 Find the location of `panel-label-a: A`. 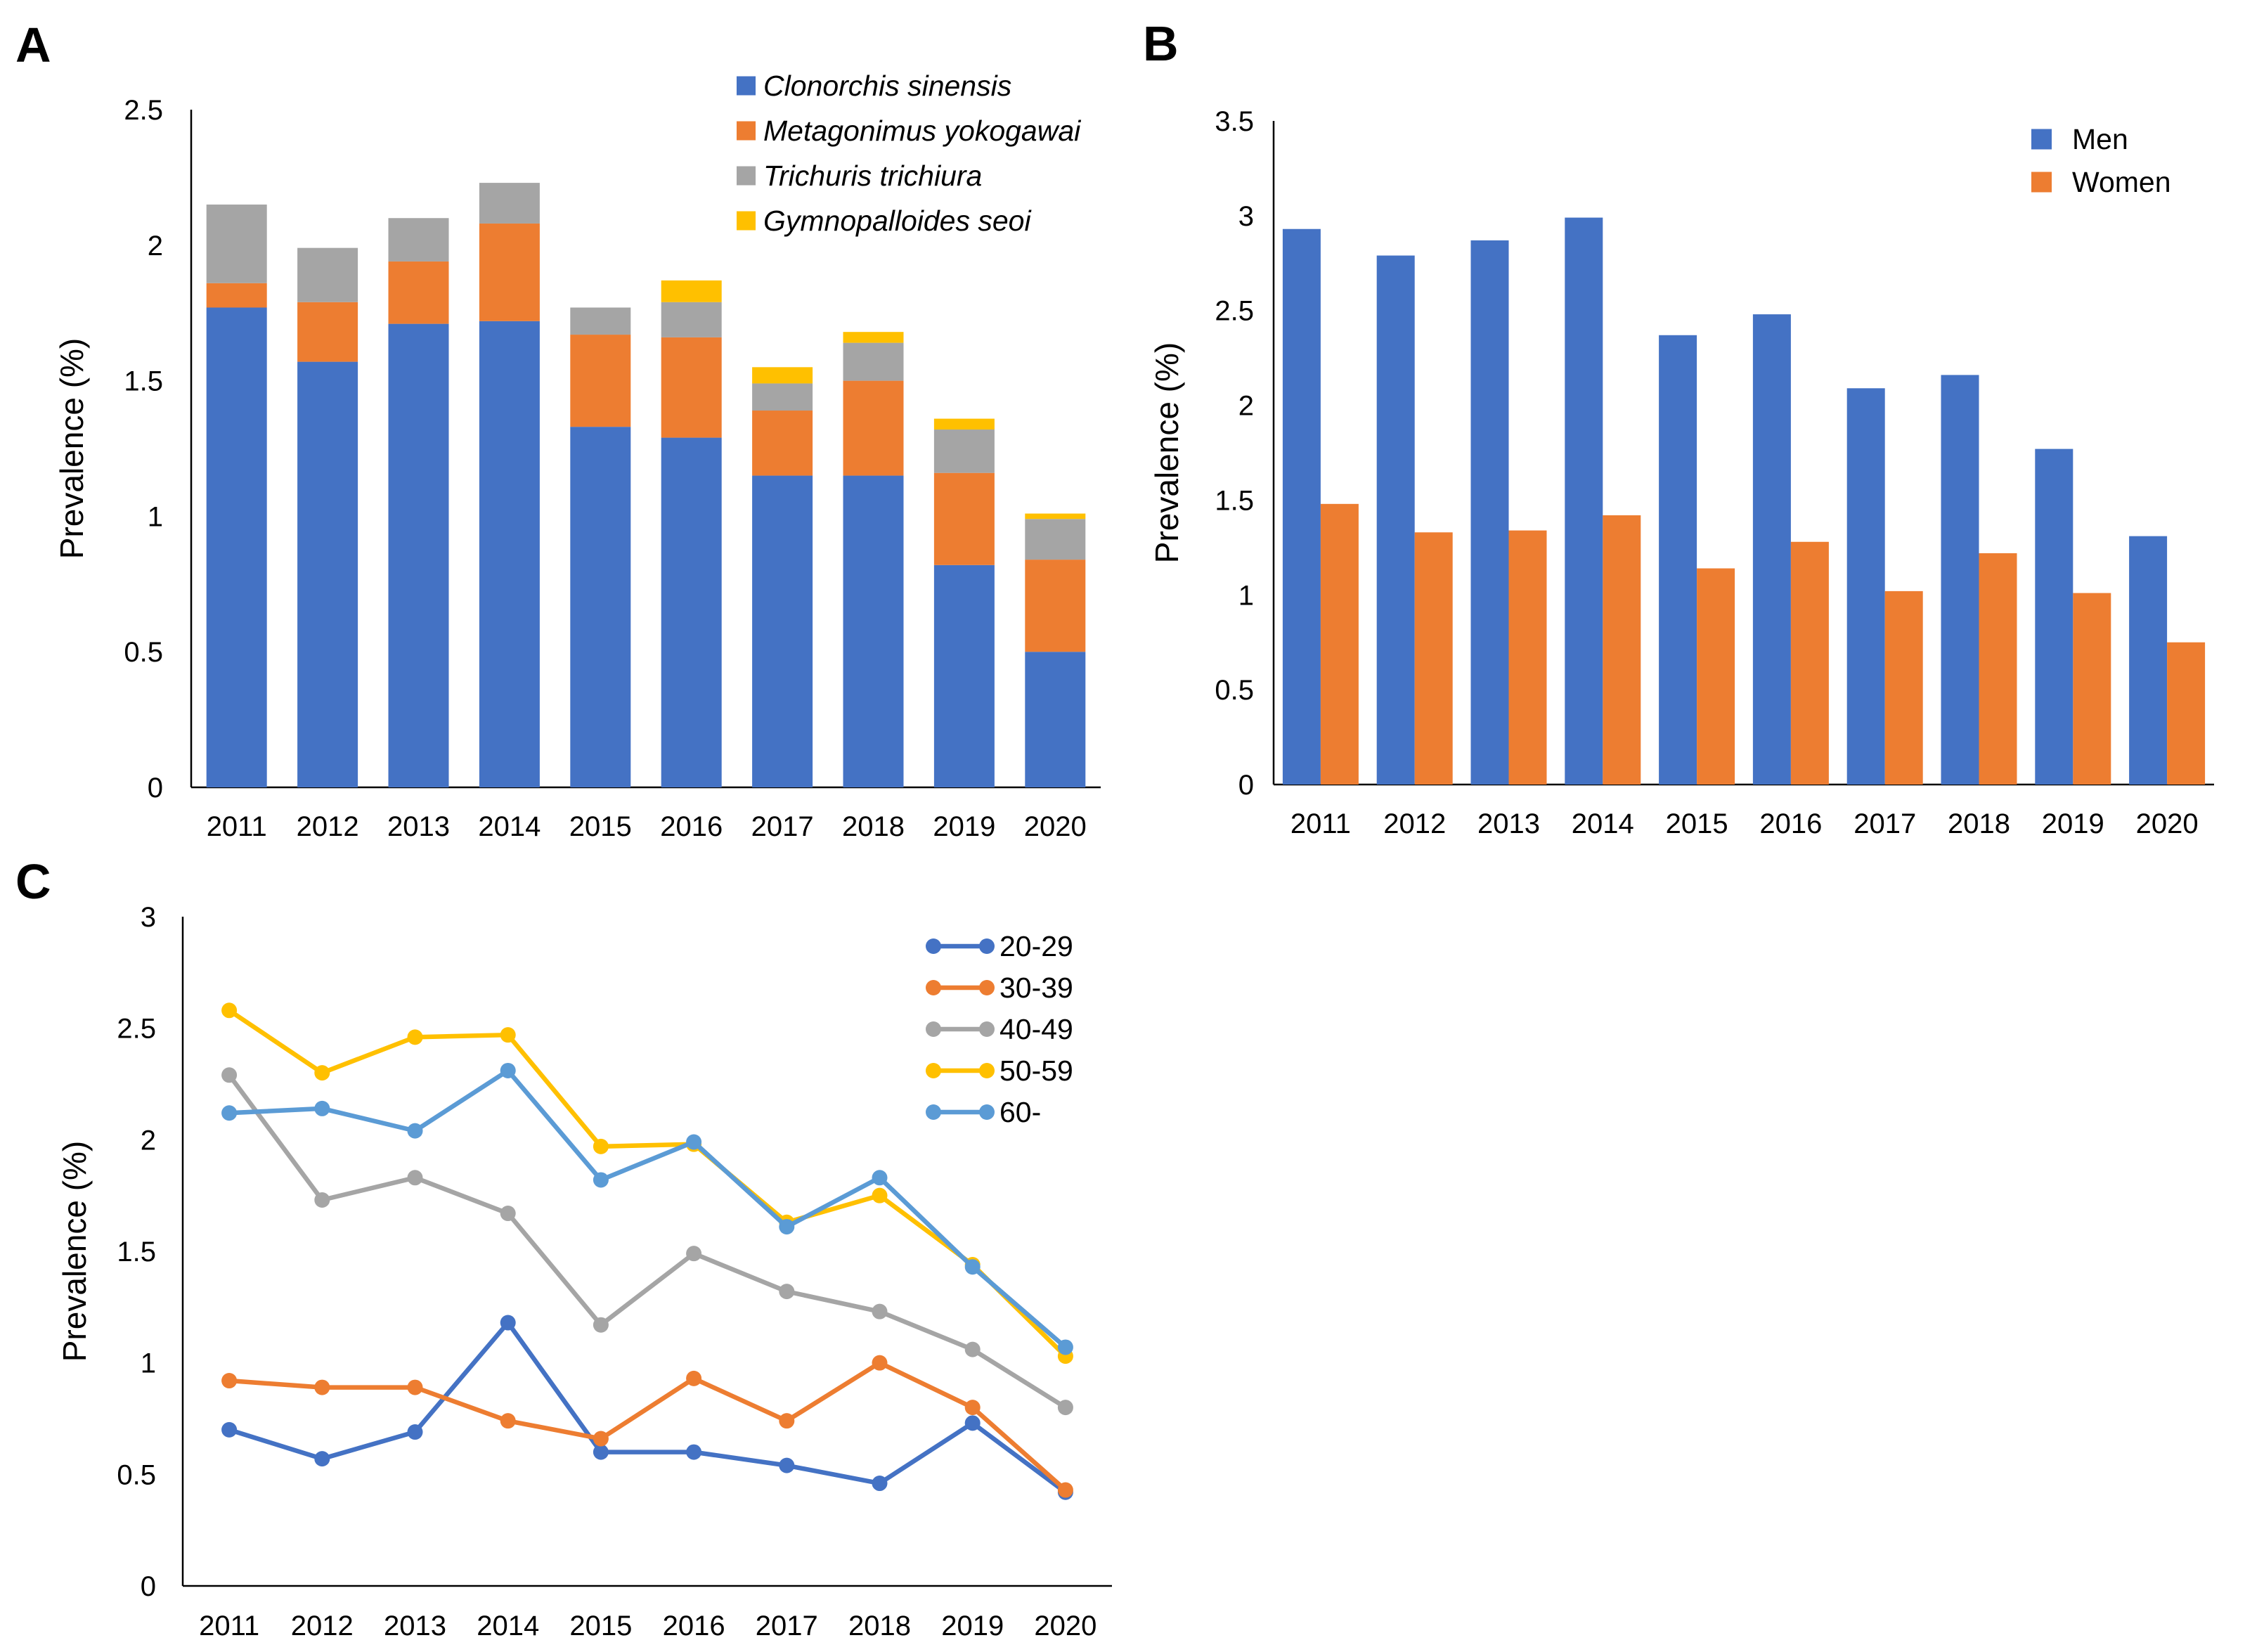

panel-label-a: A is located at coordinates (33, 45).